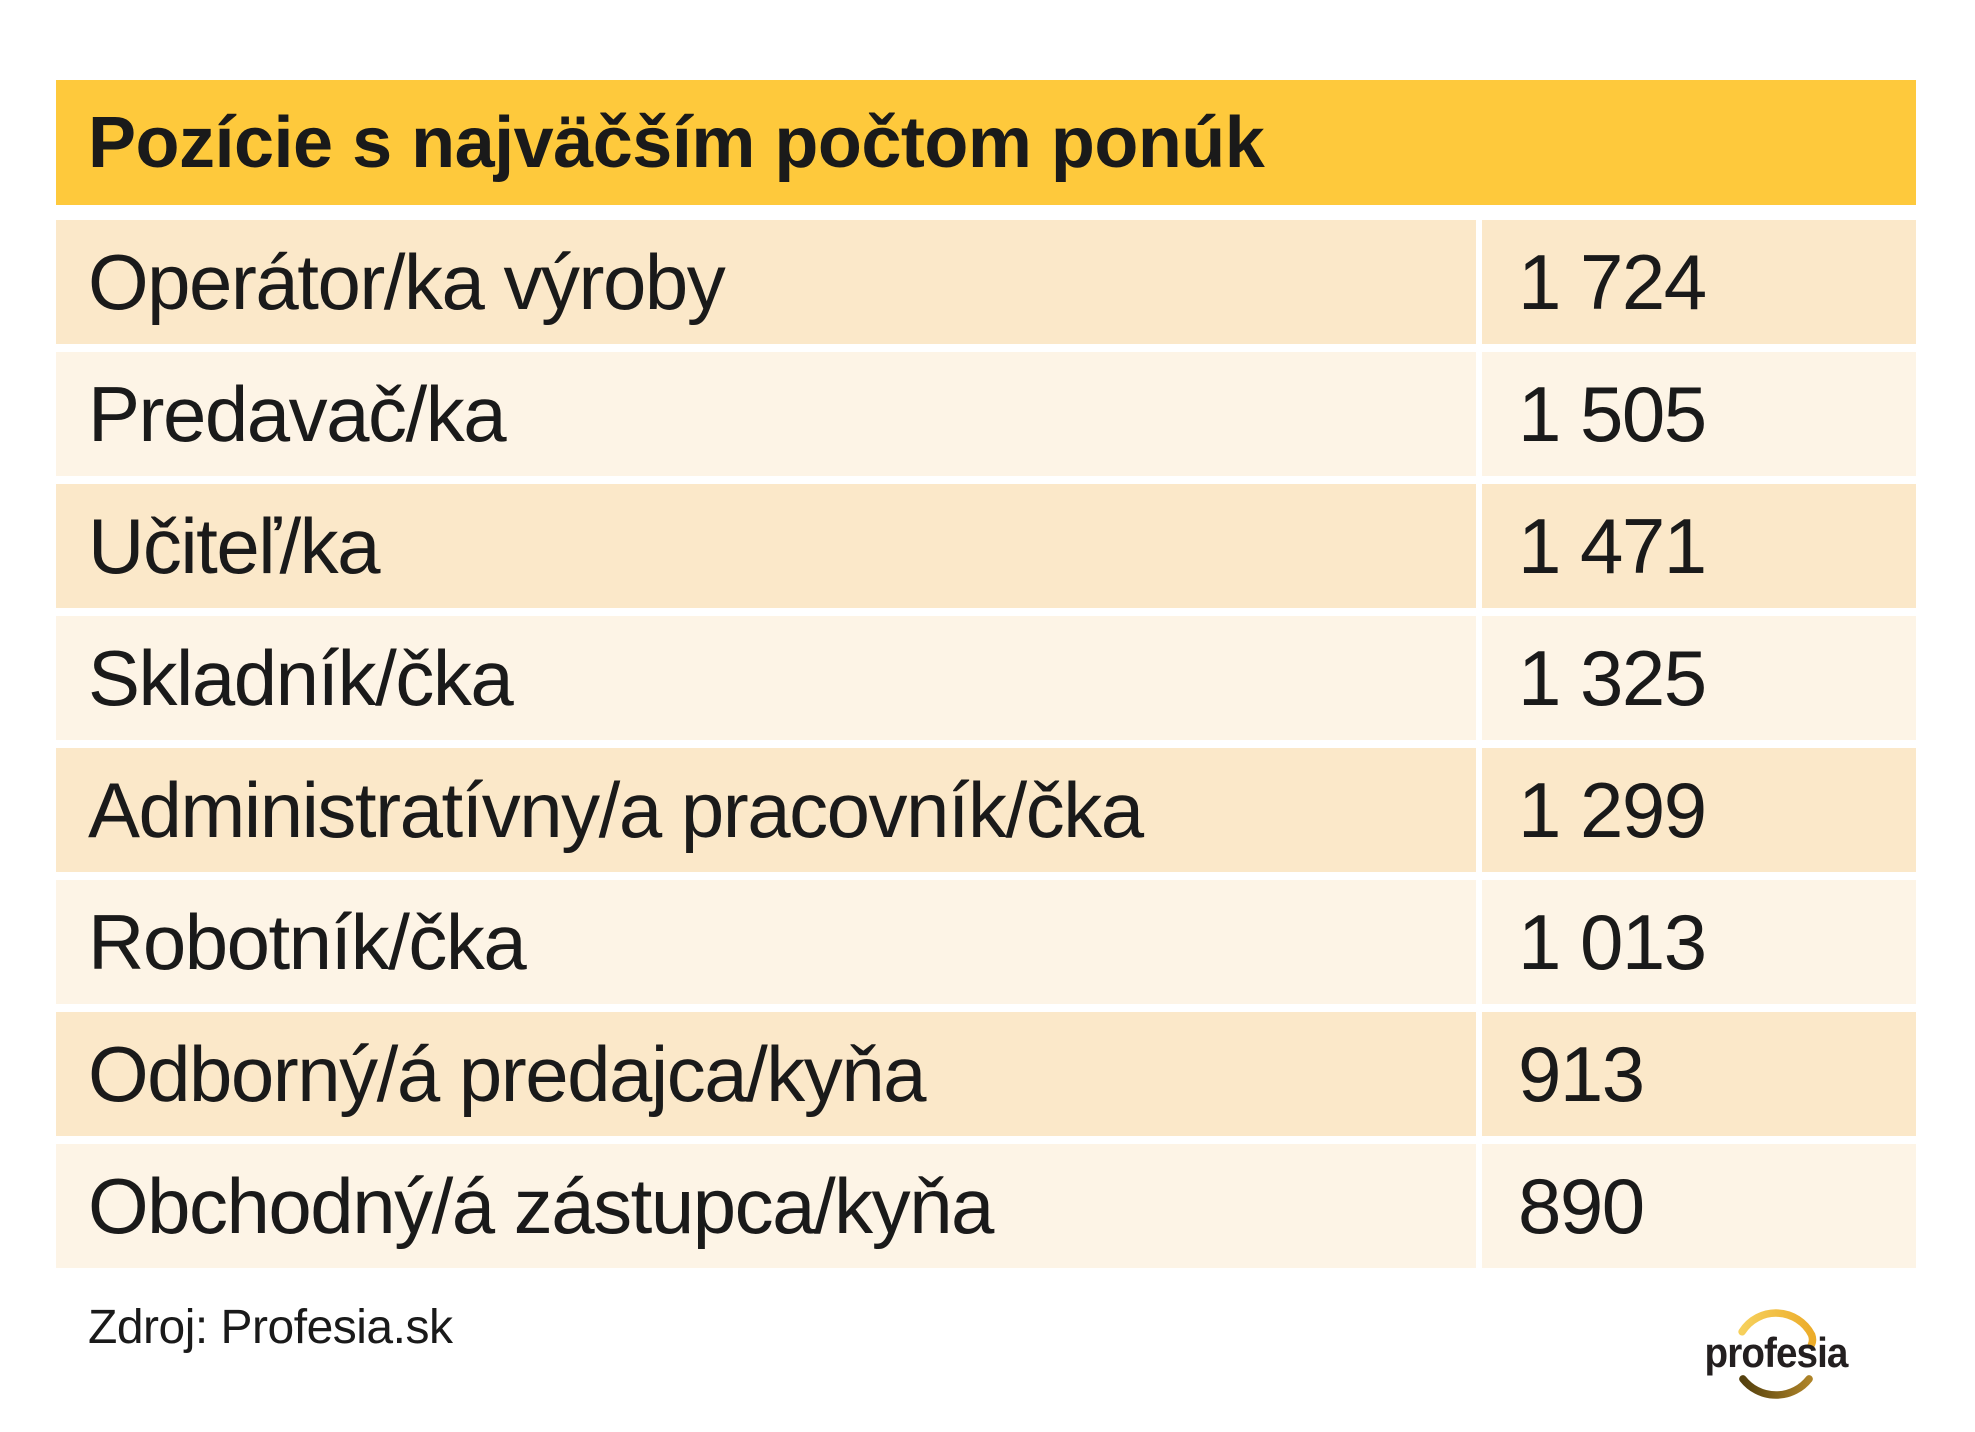  What do you see at coordinates (1612, 677) in the screenshot?
I see `offer-count: 1 325` at bounding box center [1612, 677].